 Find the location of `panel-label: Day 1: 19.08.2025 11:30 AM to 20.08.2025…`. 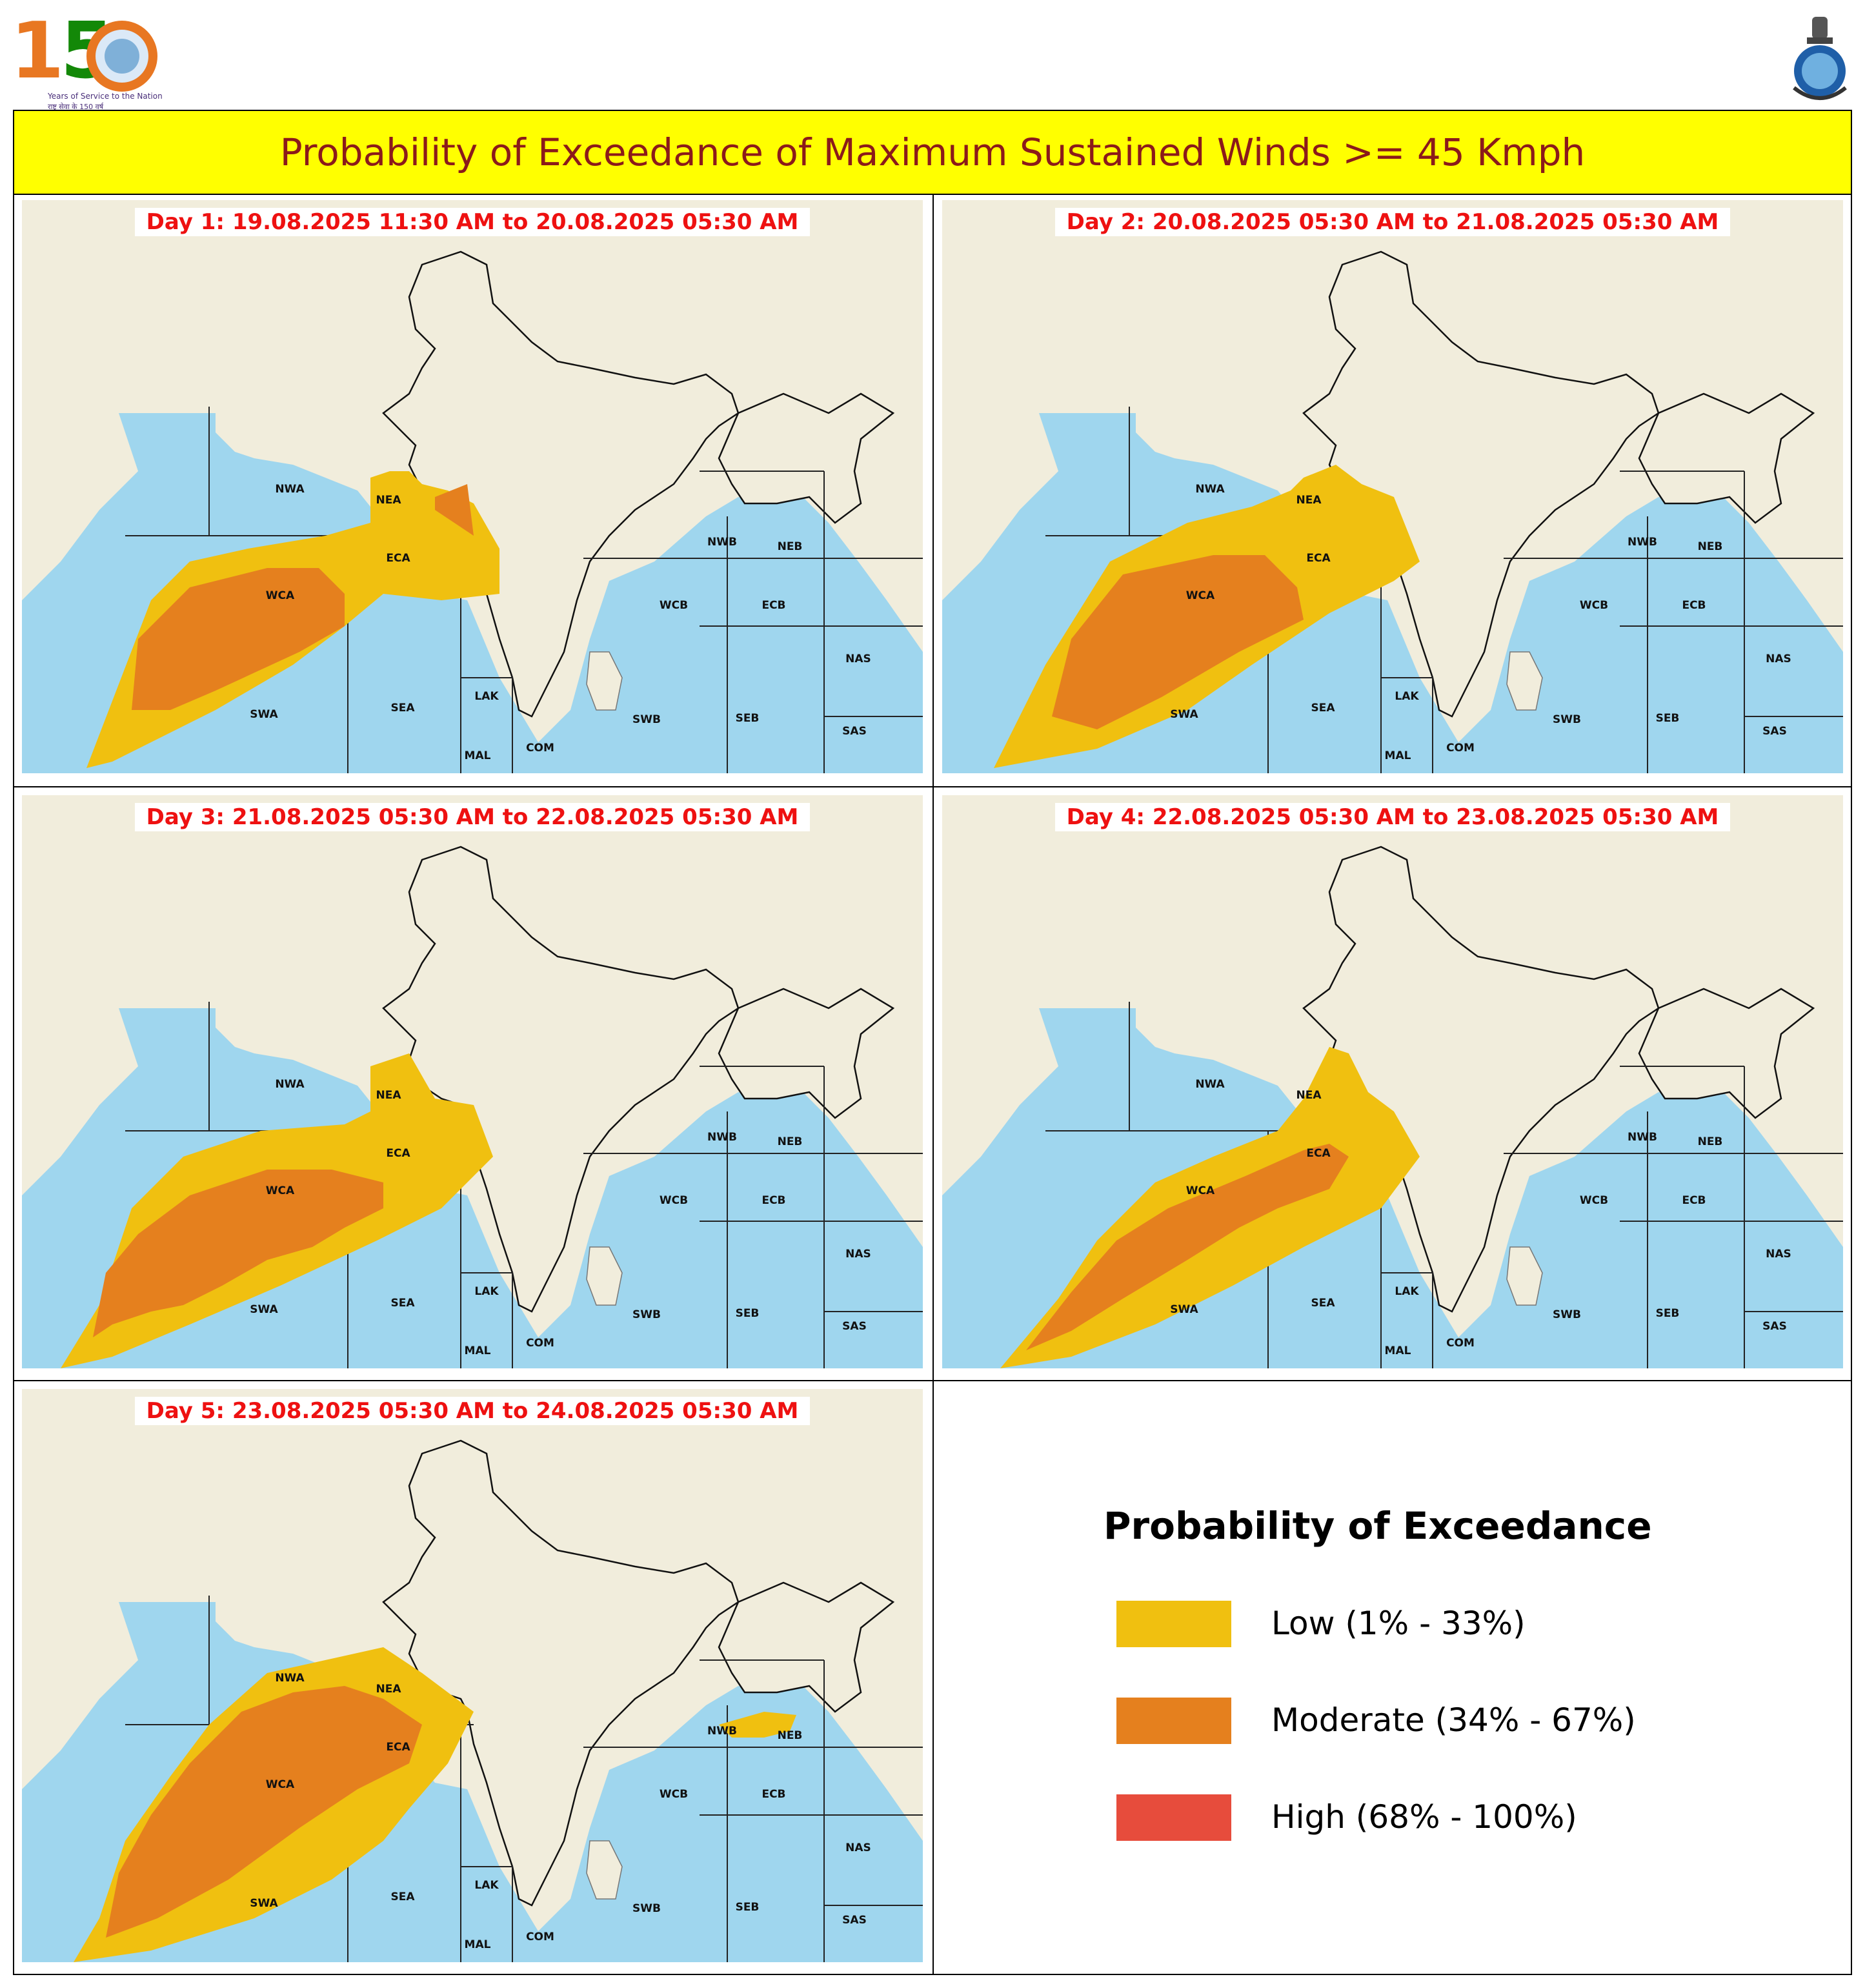

panel-label: Day 1: 19.08.2025 11:30 AM to 20.08.2025… is located at coordinates (472, 222).